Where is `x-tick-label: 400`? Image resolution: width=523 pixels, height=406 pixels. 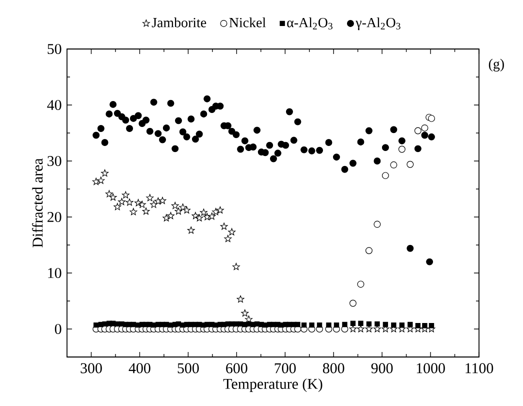
x-tick-label: 400 is located at coordinates (139, 368).